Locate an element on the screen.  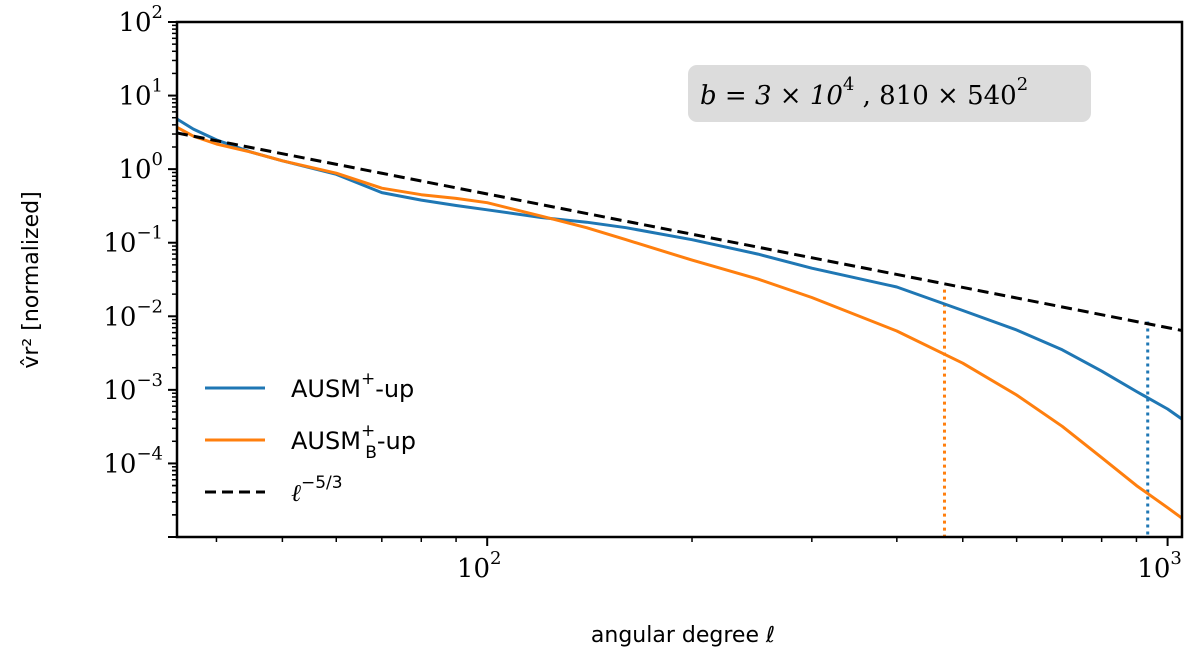
y-tick-label: 10¹ is located at coordinates (140, 94).